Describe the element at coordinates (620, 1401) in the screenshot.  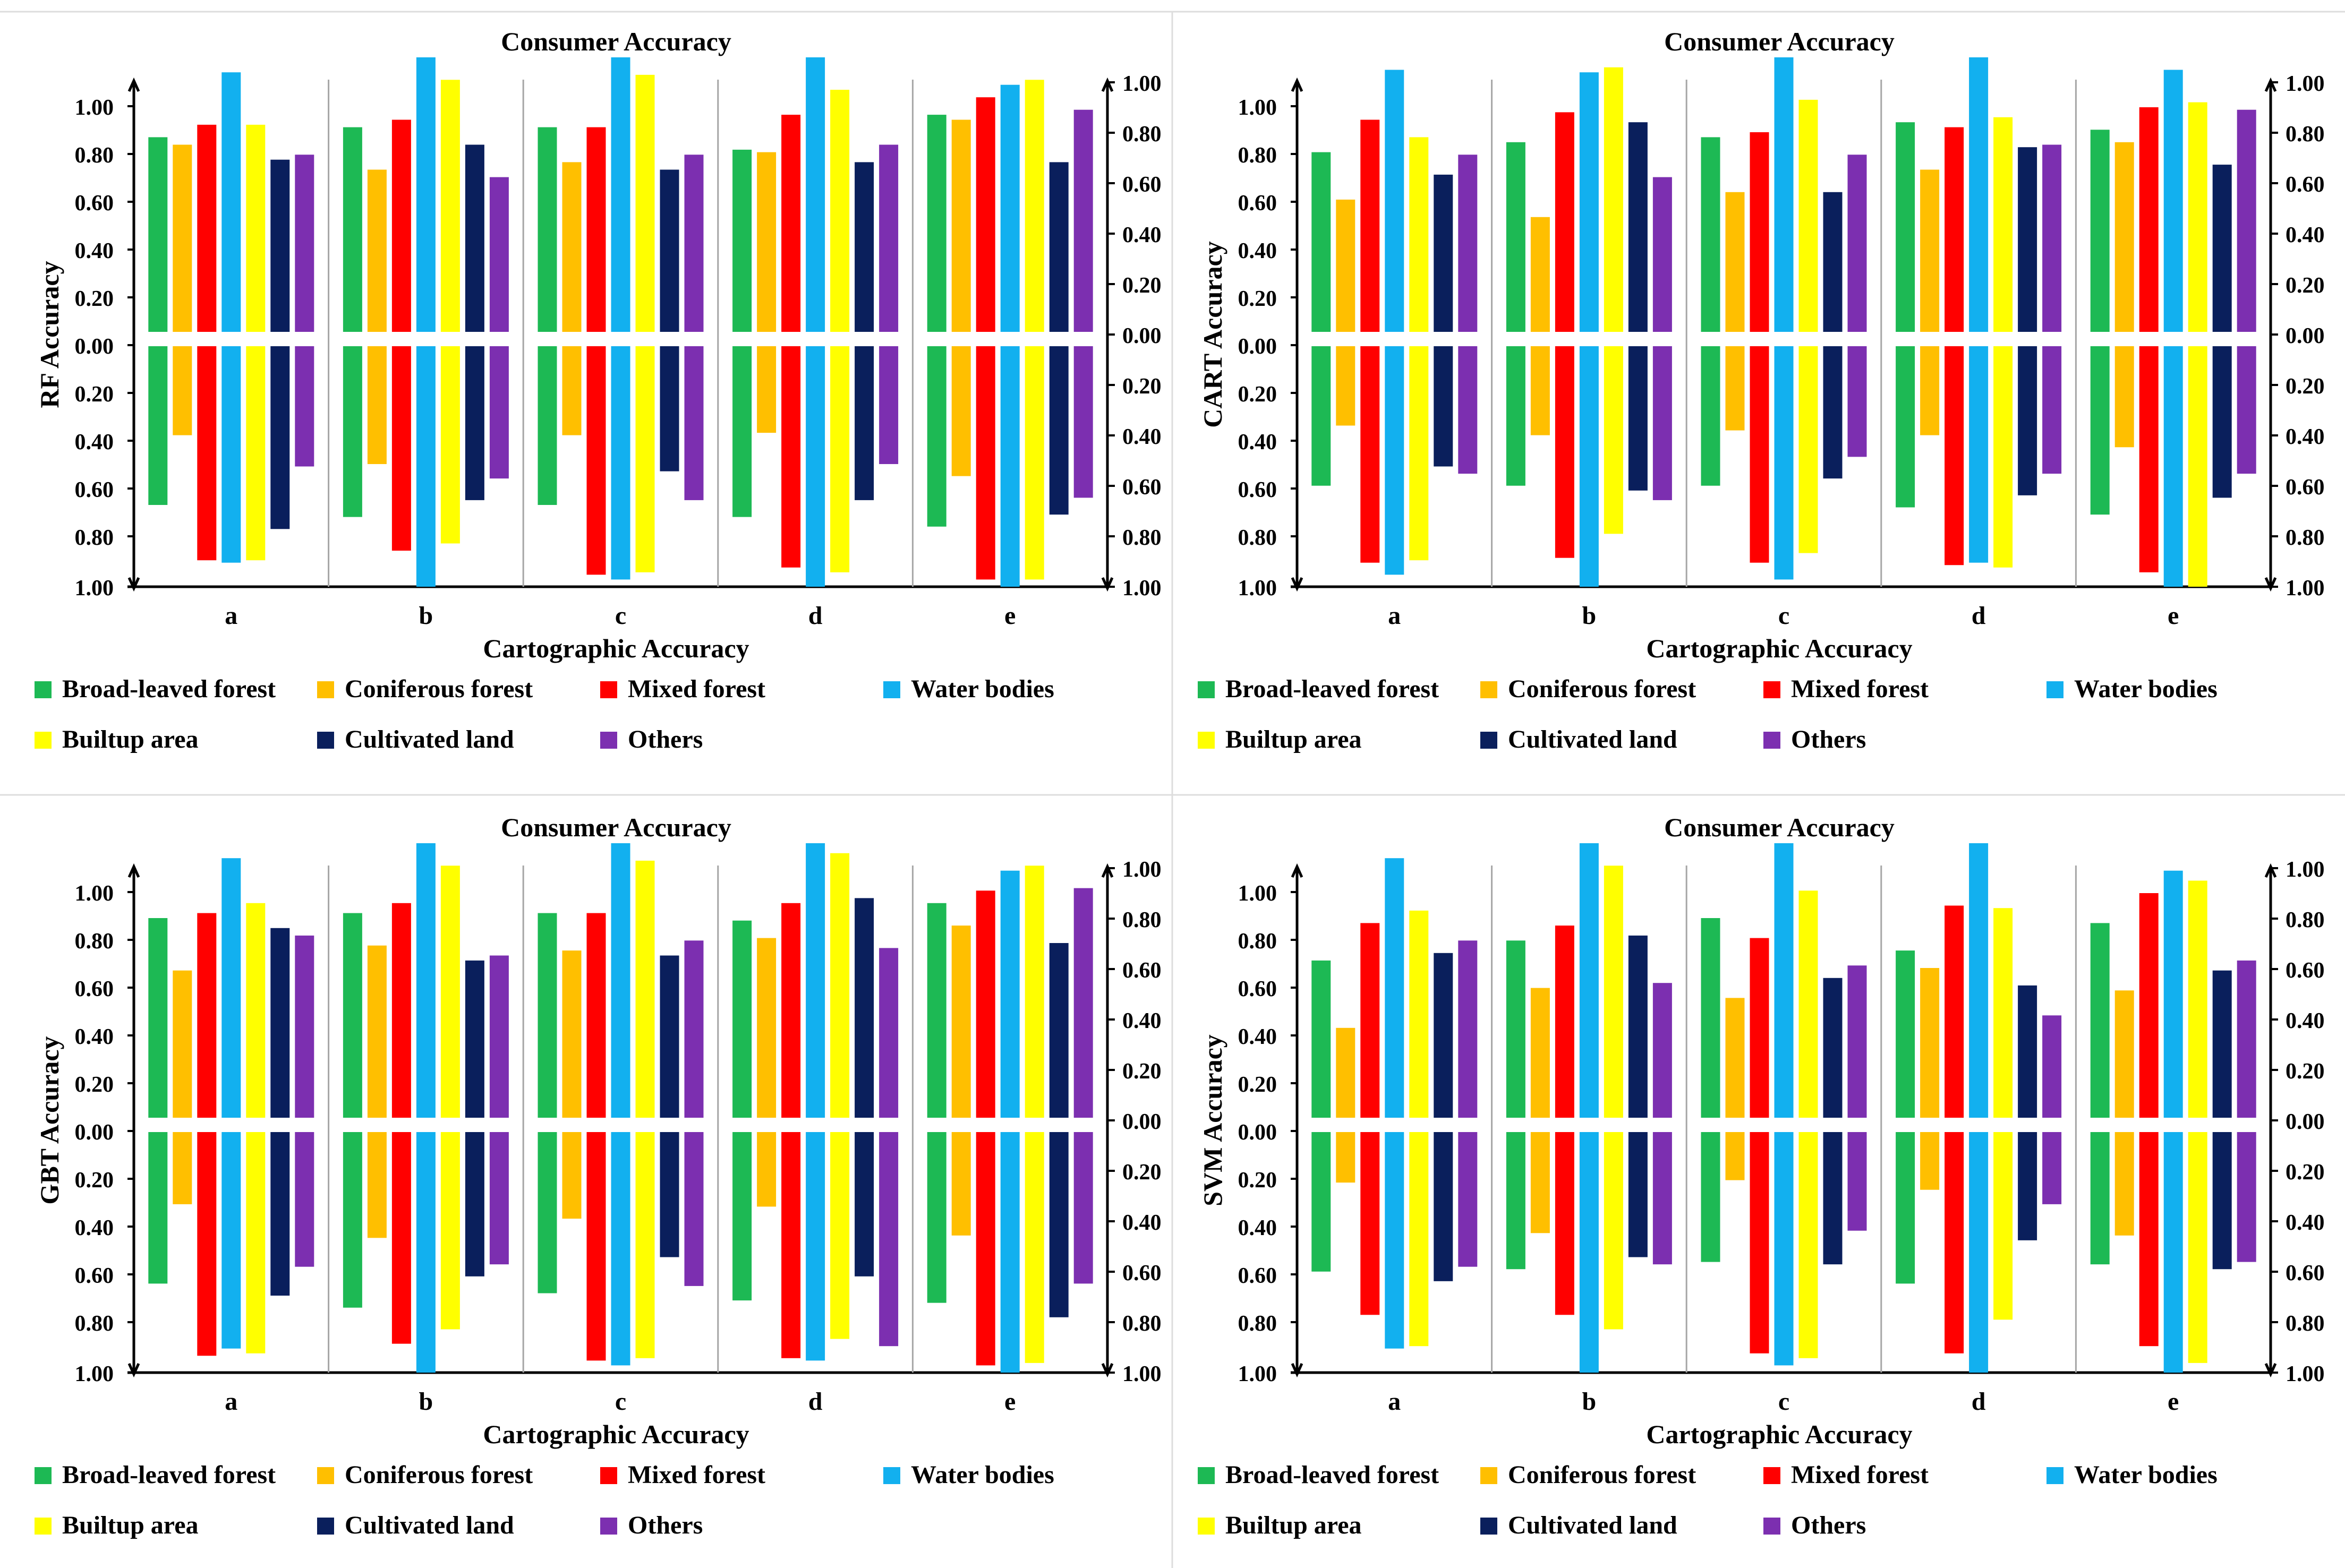
I see `category-label: c` at that location.